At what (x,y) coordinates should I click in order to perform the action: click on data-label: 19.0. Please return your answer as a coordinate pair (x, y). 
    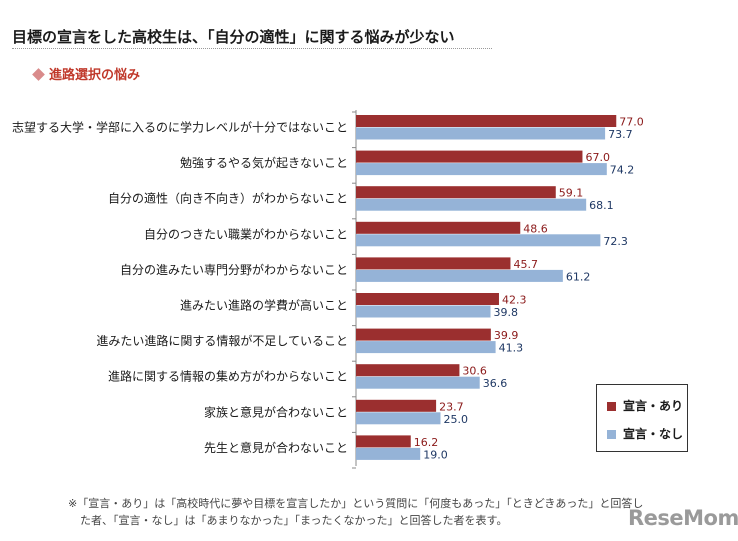
    Looking at the image, I should click on (435, 454).